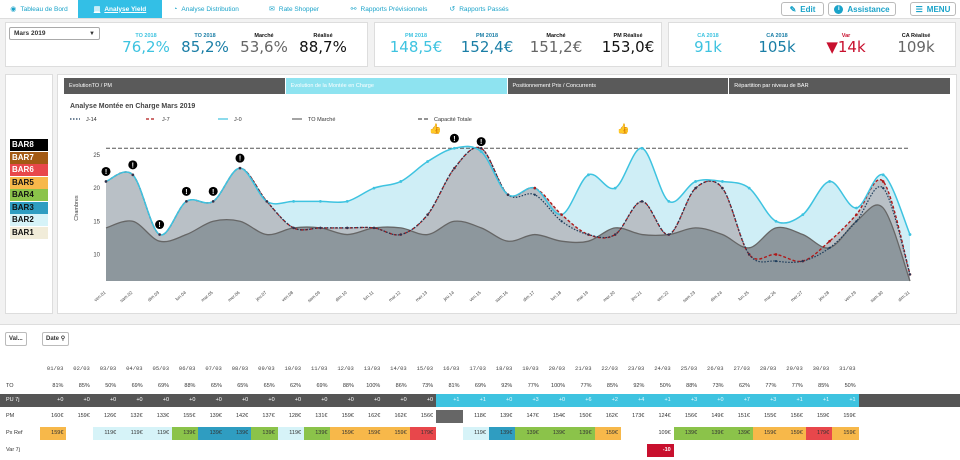 The height and width of the screenshot is (460, 960). I want to click on table-cell: 16/03, so click(451, 368).